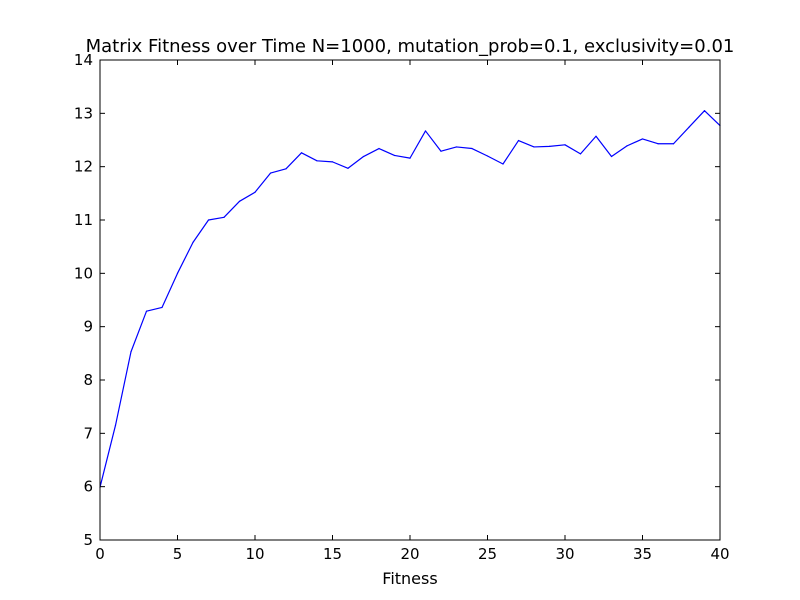 This screenshot has width=800, height=600. Describe the element at coordinates (83, 167) in the screenshot. I see `y-tick-label: 12` at that location.